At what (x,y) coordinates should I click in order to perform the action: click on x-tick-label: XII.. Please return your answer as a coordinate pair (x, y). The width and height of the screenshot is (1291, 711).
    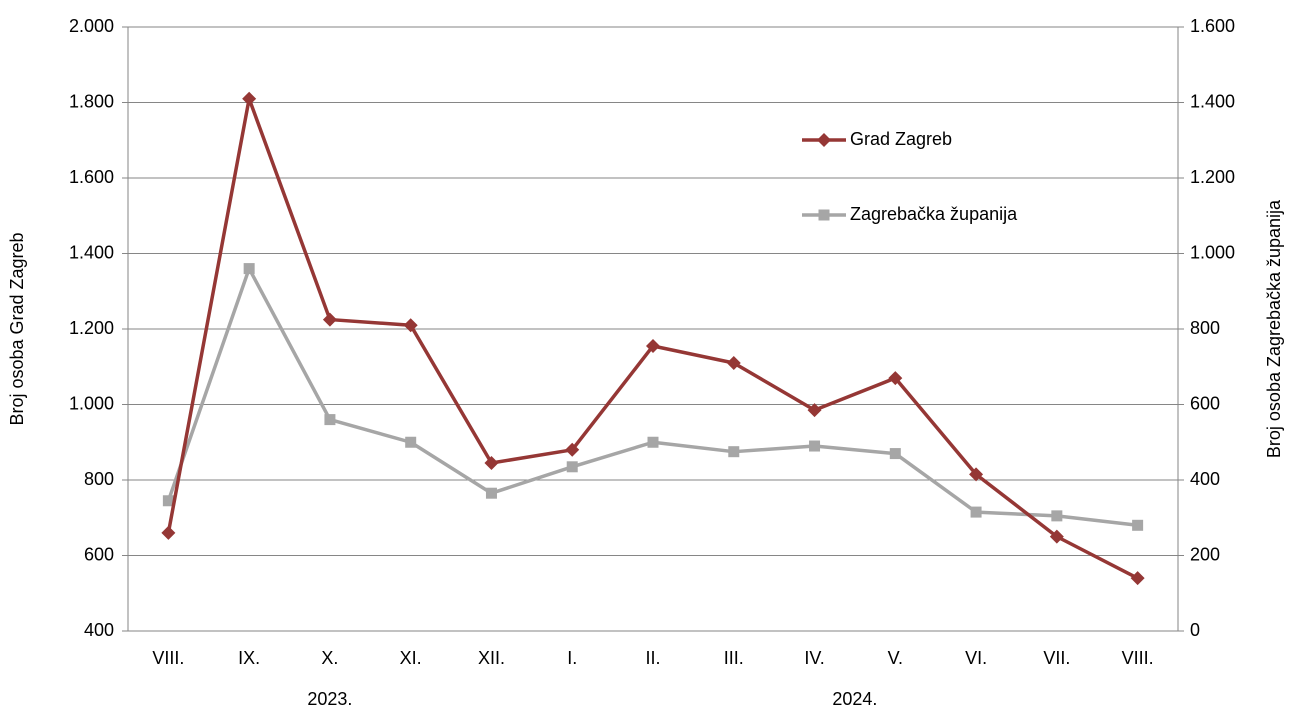
    Looking at the image, I should click on (491, 658).